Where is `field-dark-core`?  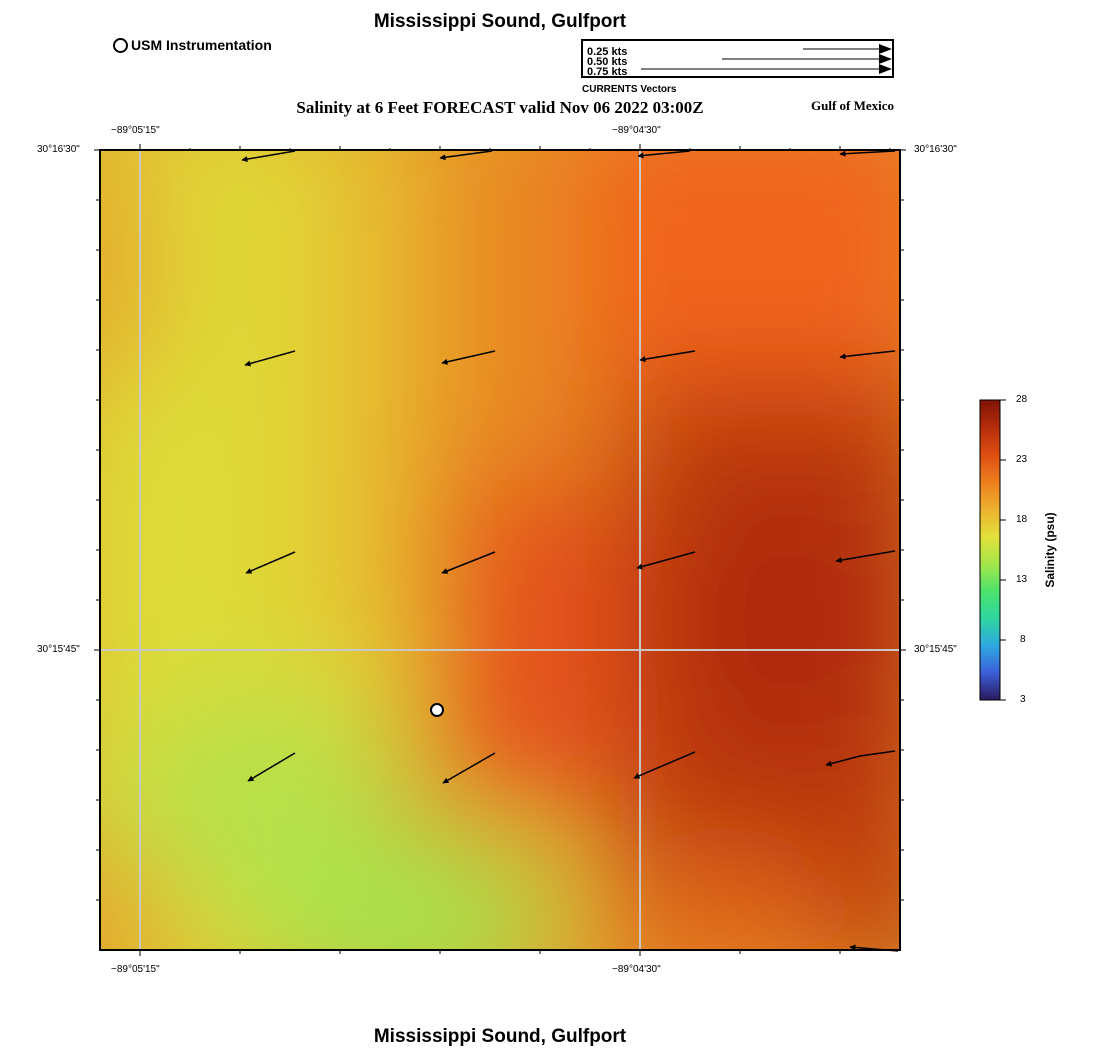
field-dark-core is located at coordinates (785, 620).